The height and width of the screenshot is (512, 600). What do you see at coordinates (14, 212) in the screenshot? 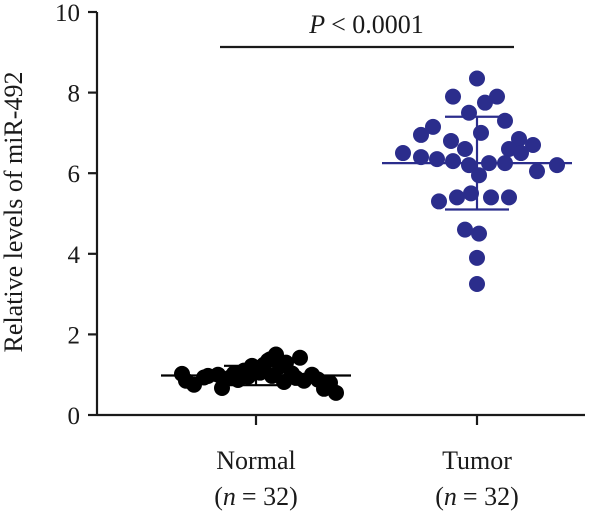
I see `y-axis-title: Relative levels of miR-492` at bounding box center [14, 212].